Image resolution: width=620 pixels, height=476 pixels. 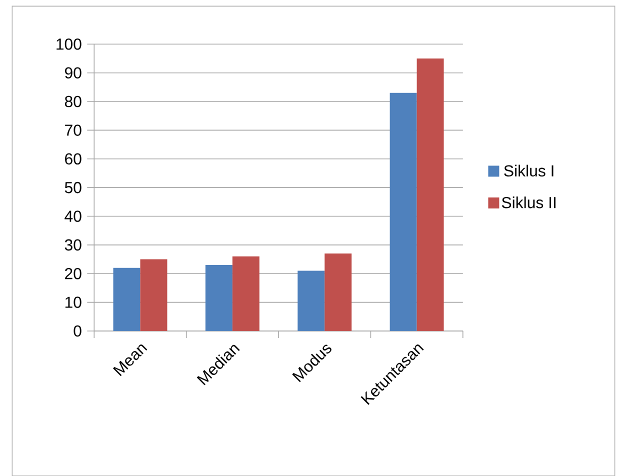 I want to click on y-tick-label: 0, so click(x=78, y=330).